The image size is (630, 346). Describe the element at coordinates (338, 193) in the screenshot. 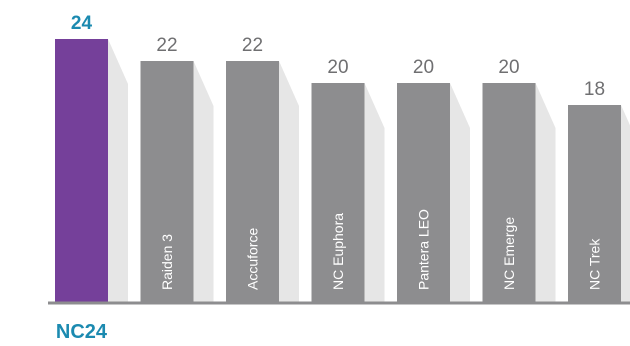

I see `bar-nc-euphora` at that location.